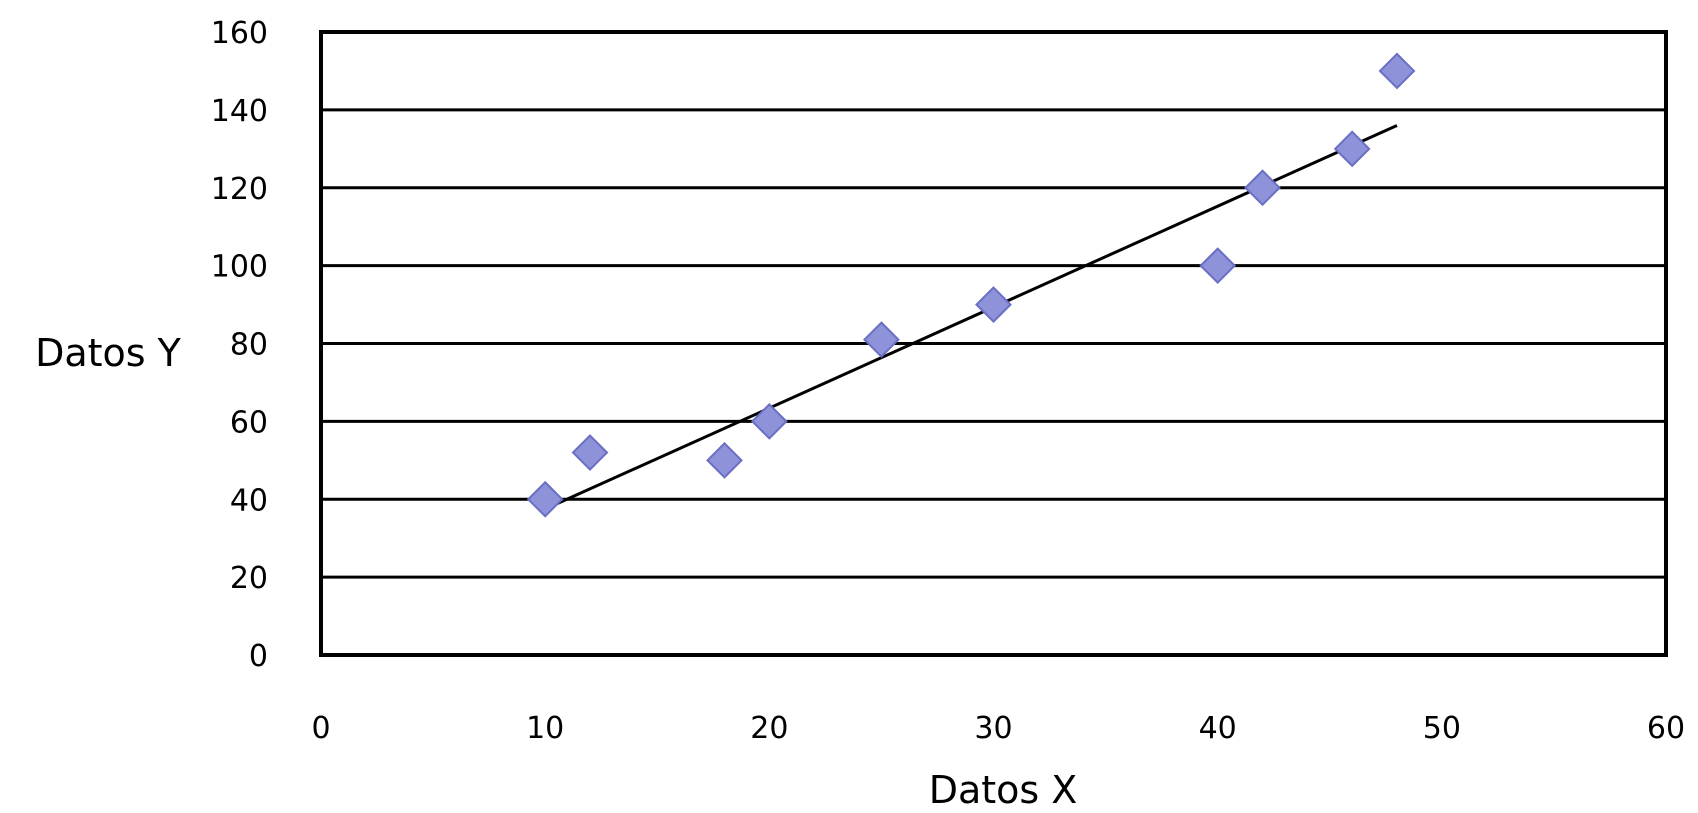 The image size is (1698, 813). I want to click on x-tick-label: 10, so click(545, 728).